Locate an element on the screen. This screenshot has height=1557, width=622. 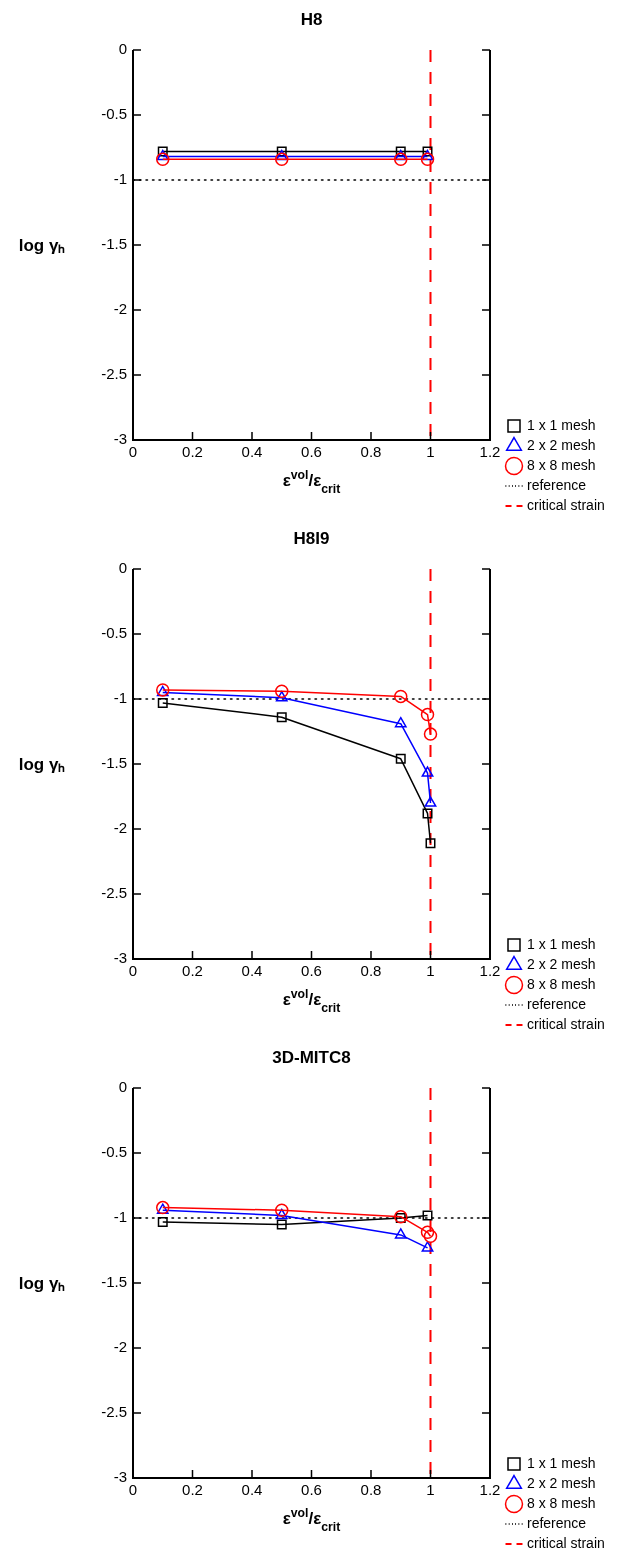
chart-title: H8I9 is located at coordinates (311, 538).